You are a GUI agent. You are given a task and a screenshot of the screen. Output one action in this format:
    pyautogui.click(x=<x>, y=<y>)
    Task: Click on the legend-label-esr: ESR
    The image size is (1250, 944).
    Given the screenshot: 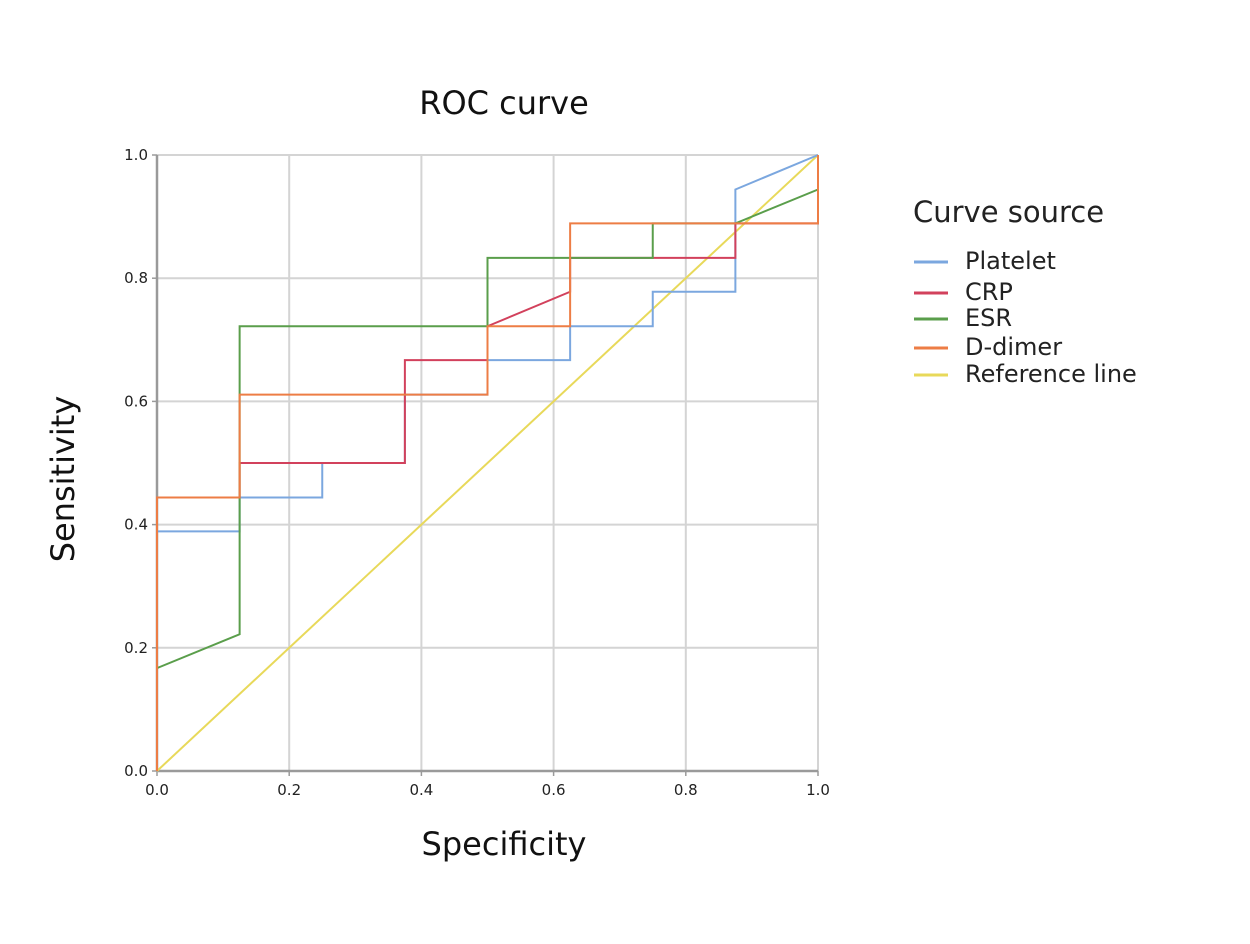 What is the action you would take?
    pyautogui.click(x=988, y=318)
    